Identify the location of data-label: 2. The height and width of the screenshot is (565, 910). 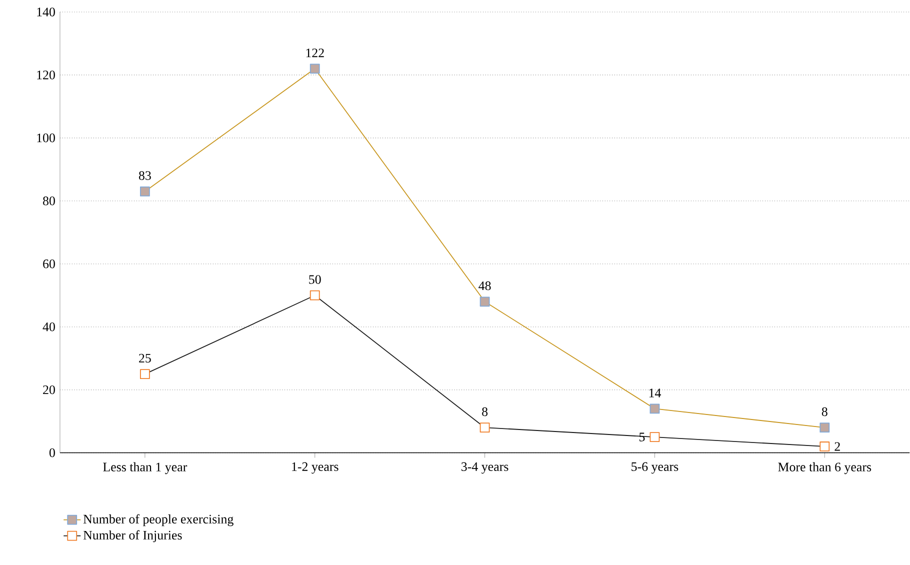
(837, 446).